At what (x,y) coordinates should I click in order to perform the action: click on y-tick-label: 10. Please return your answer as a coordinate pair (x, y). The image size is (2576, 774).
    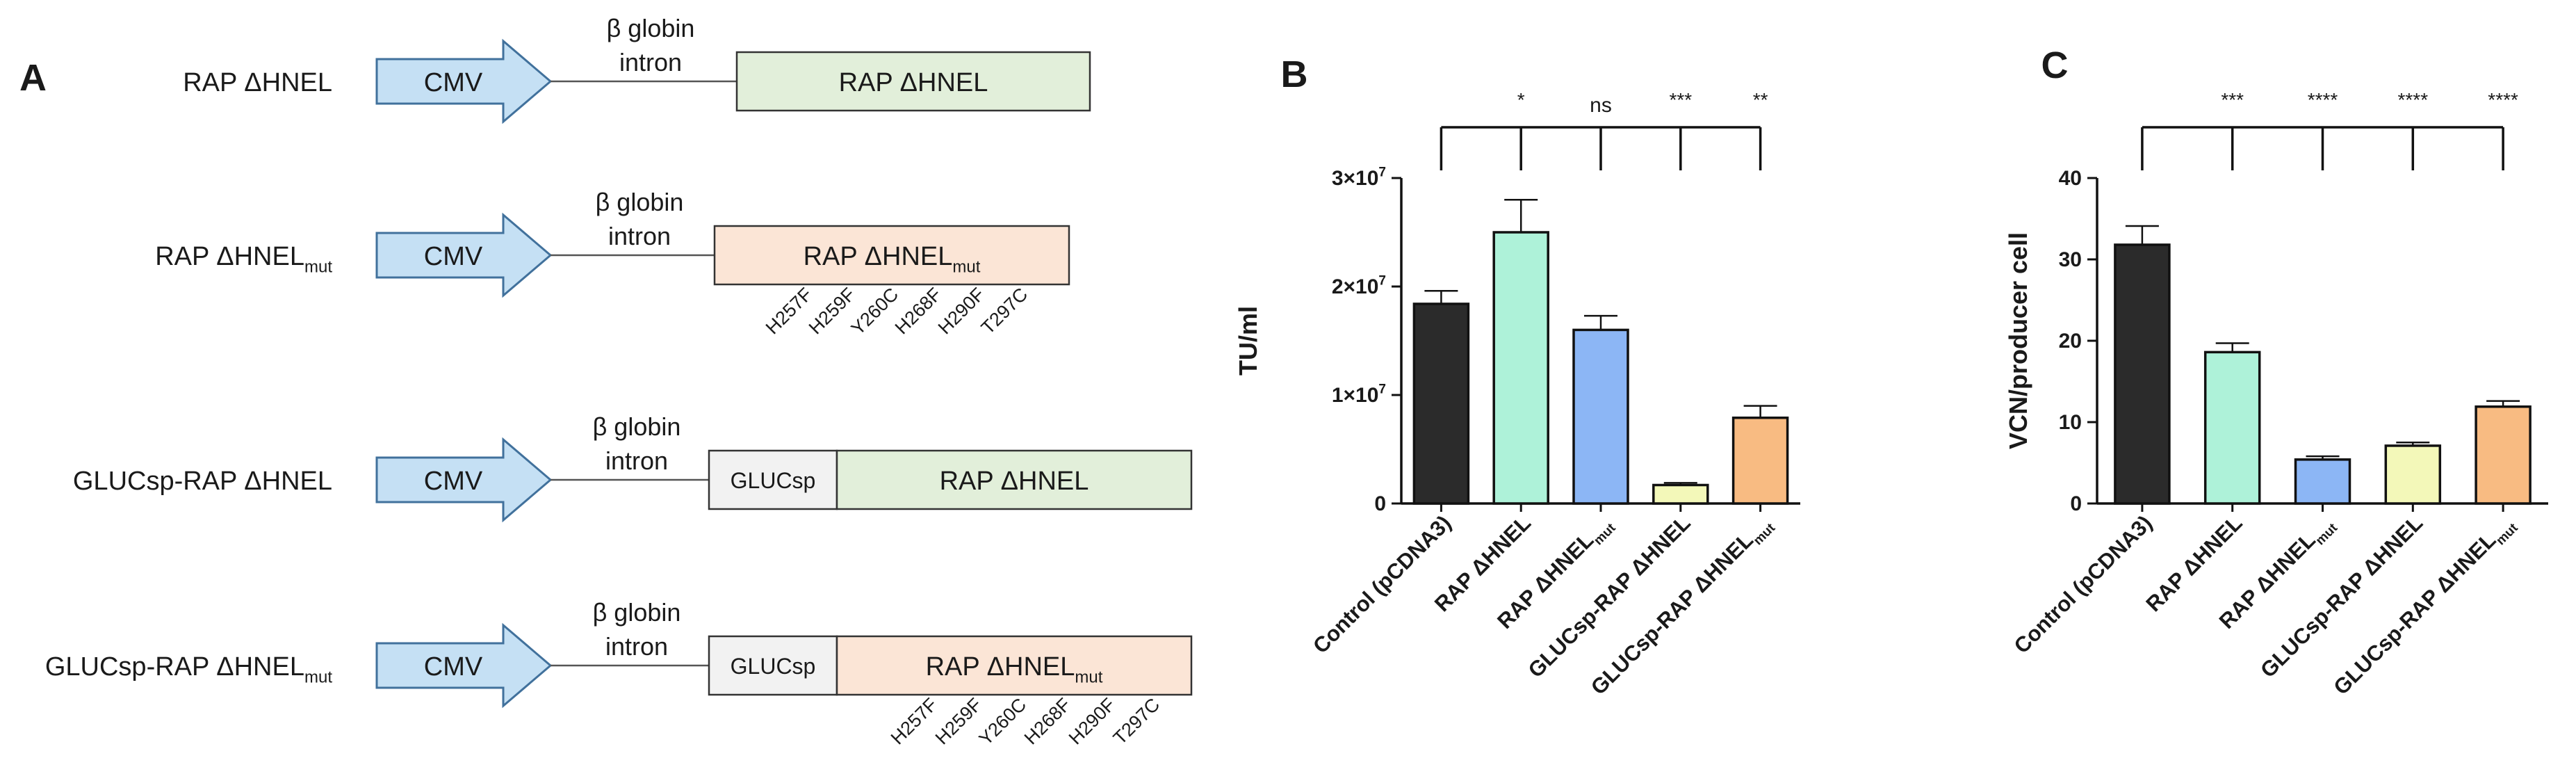
    Looking at the image, I should click on (2070, 422).